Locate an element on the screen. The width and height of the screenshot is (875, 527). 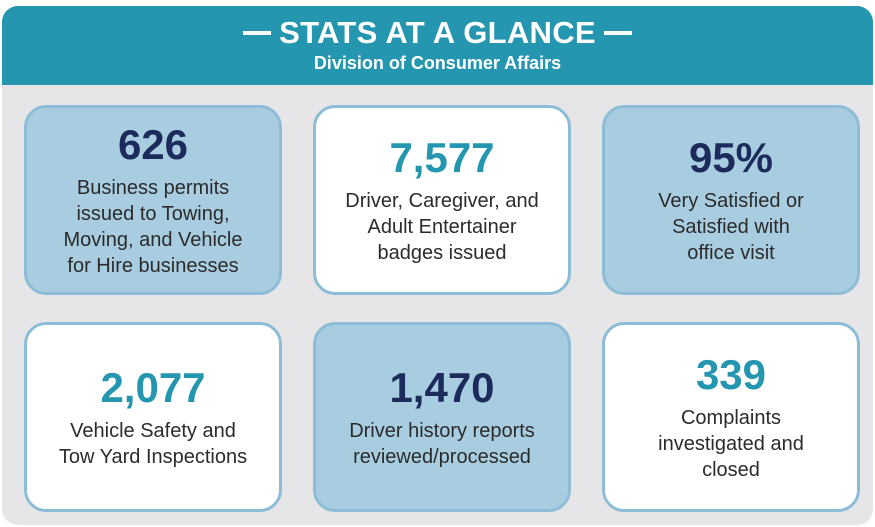
stat-description: for Hire businesses is located at coordinates (153, 266).